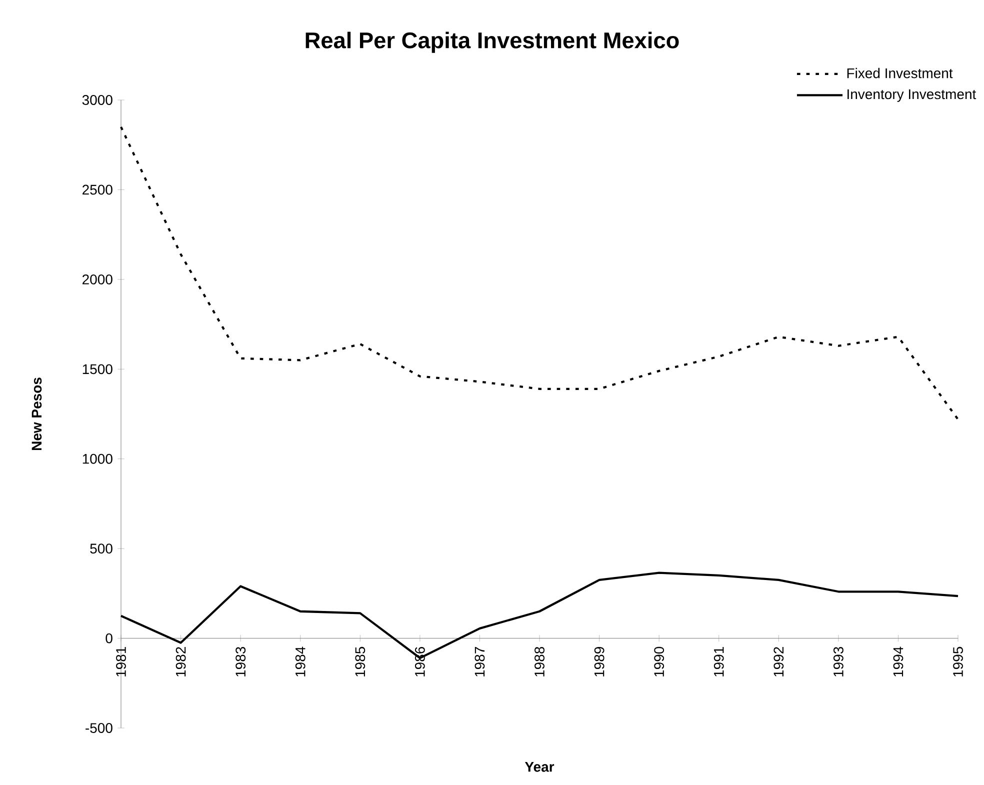 The height and width of the screenshot is (785, 984). I want to click on x-tick-label: 1982, so click(181, 661).